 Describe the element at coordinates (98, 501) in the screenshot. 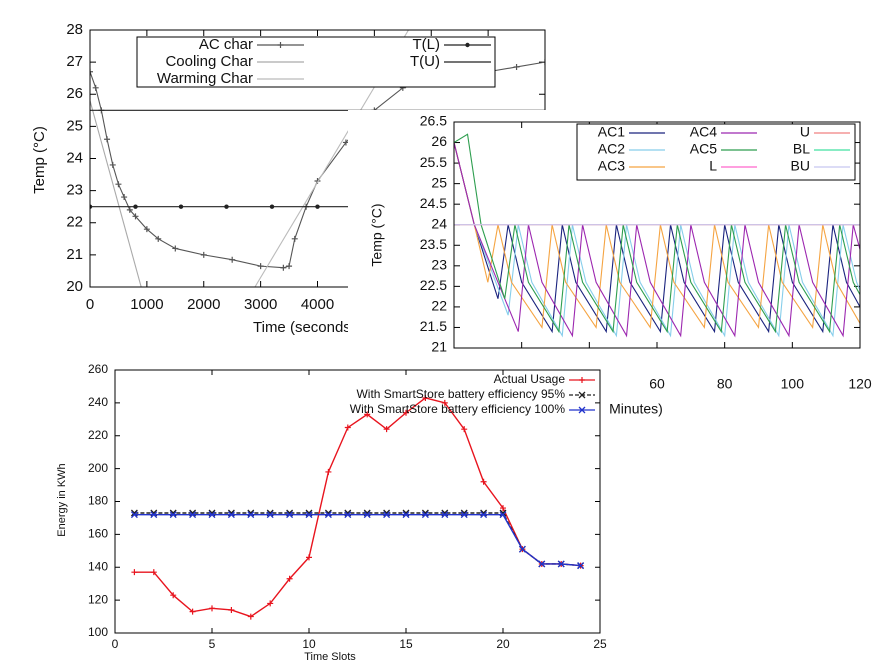

I see `y-tick-label: 180` at that location.